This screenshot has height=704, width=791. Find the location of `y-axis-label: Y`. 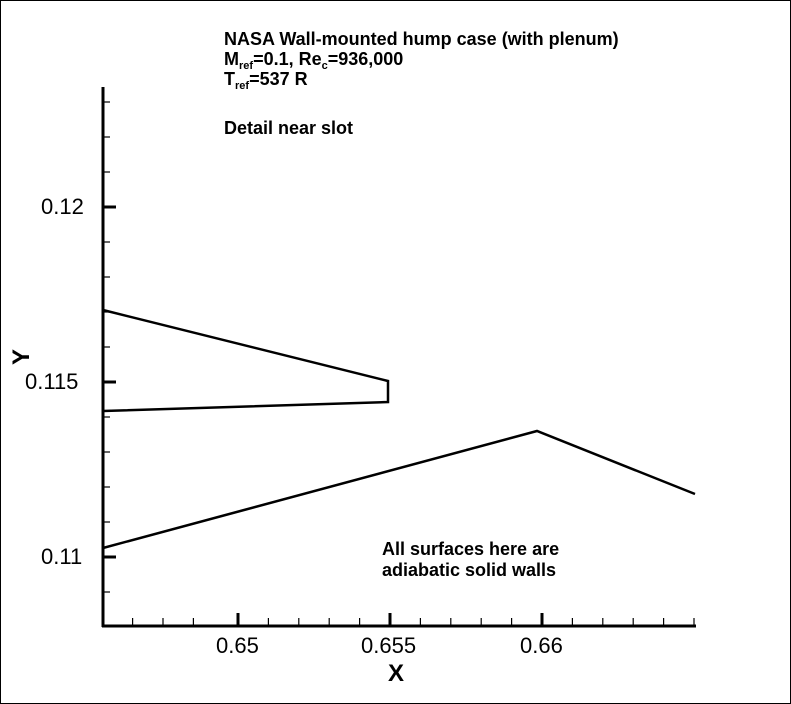

y-axis-label: Y is located at coordinates (22, 357).